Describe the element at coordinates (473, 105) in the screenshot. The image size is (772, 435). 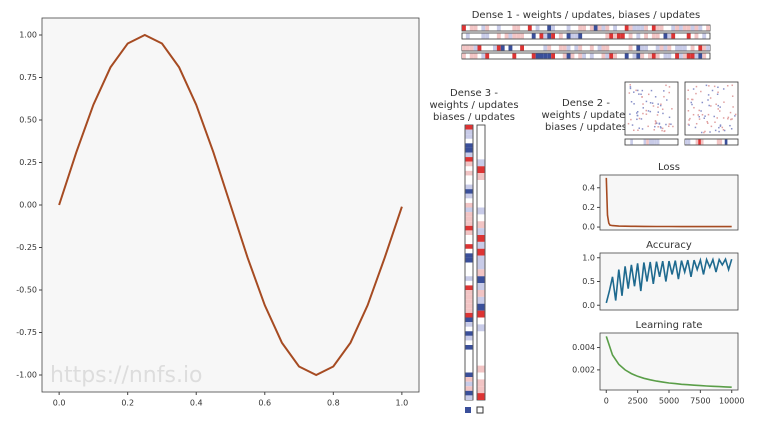
I see `dense3-title: weights / updates` at that location.